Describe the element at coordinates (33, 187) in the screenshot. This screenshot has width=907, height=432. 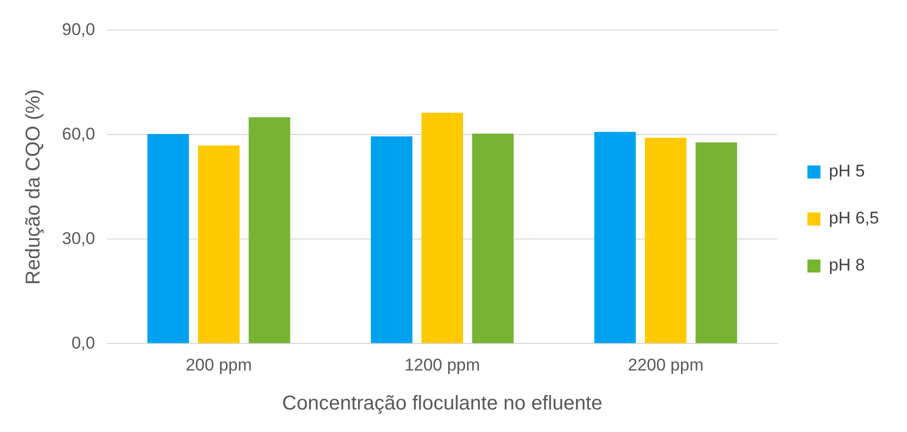
I see `y-axis-title: Redução da CQO (%)` at that location.